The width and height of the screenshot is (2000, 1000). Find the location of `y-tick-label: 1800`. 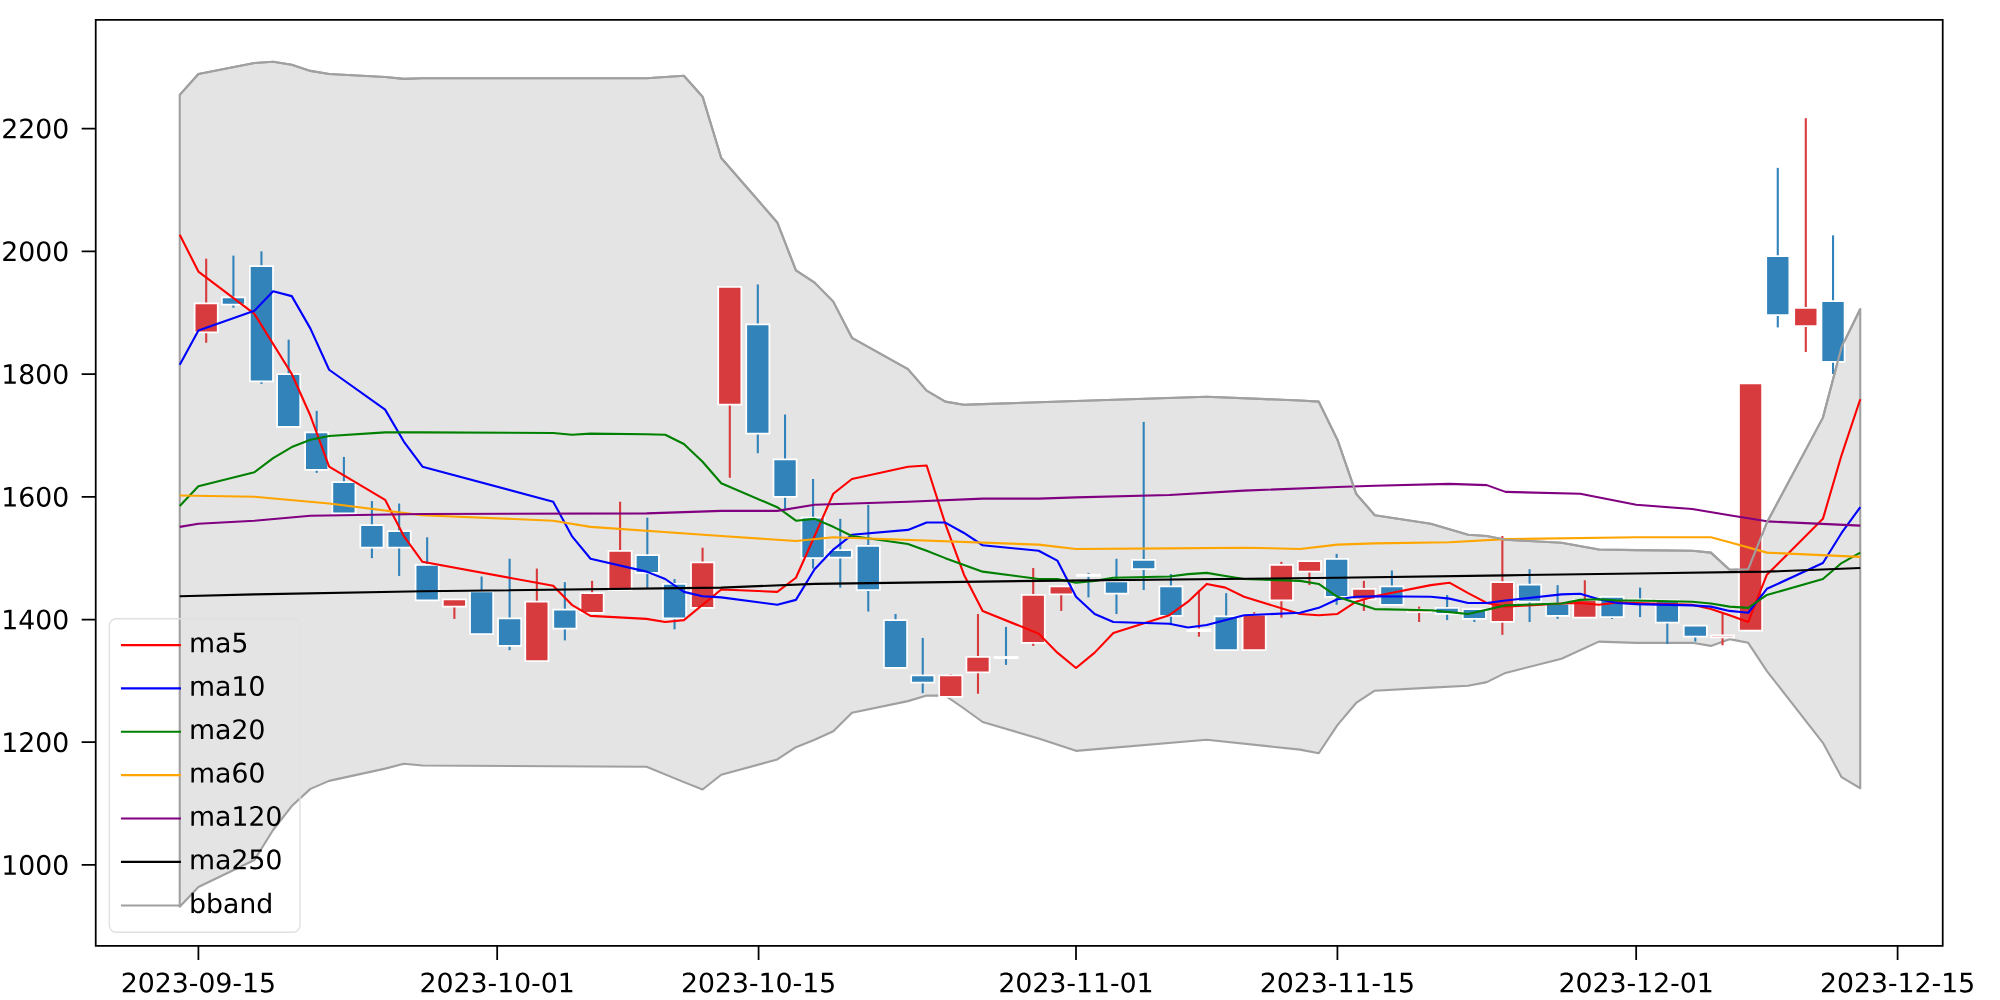

y-tick-label: 1800 is located at coordinates (36, 374).